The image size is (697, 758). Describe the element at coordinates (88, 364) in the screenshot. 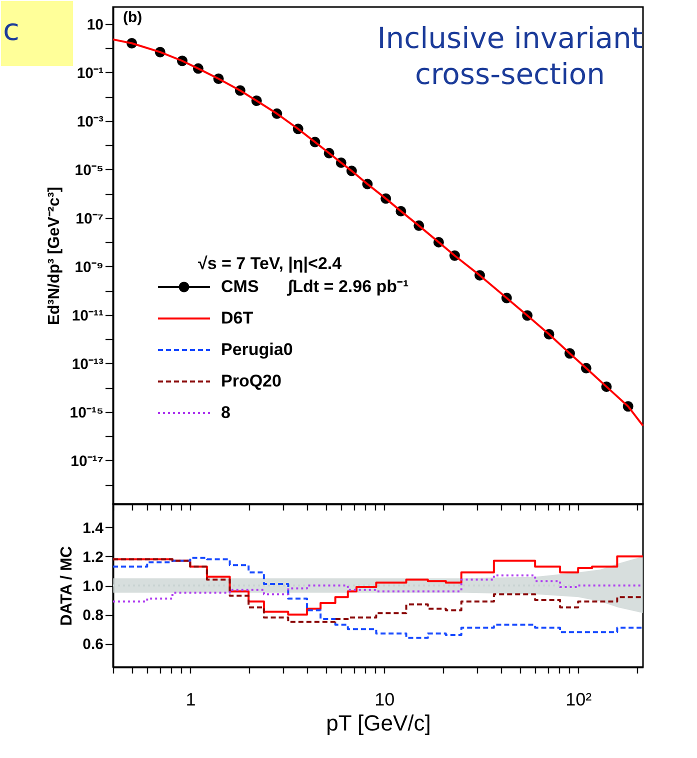

I see `y-tick-label: 10⁻¹³` at that location.